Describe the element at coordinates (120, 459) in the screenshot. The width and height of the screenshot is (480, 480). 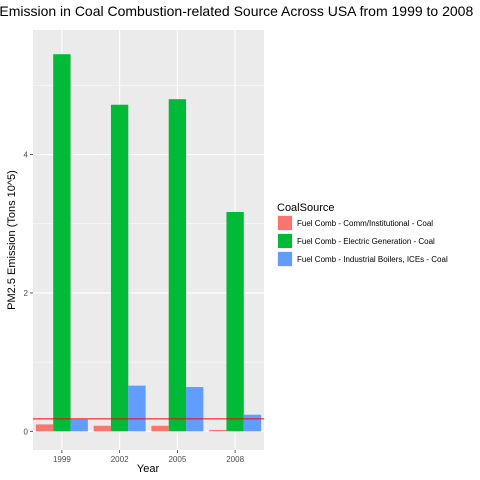
I see `x-tick-label: 2002` at that location.